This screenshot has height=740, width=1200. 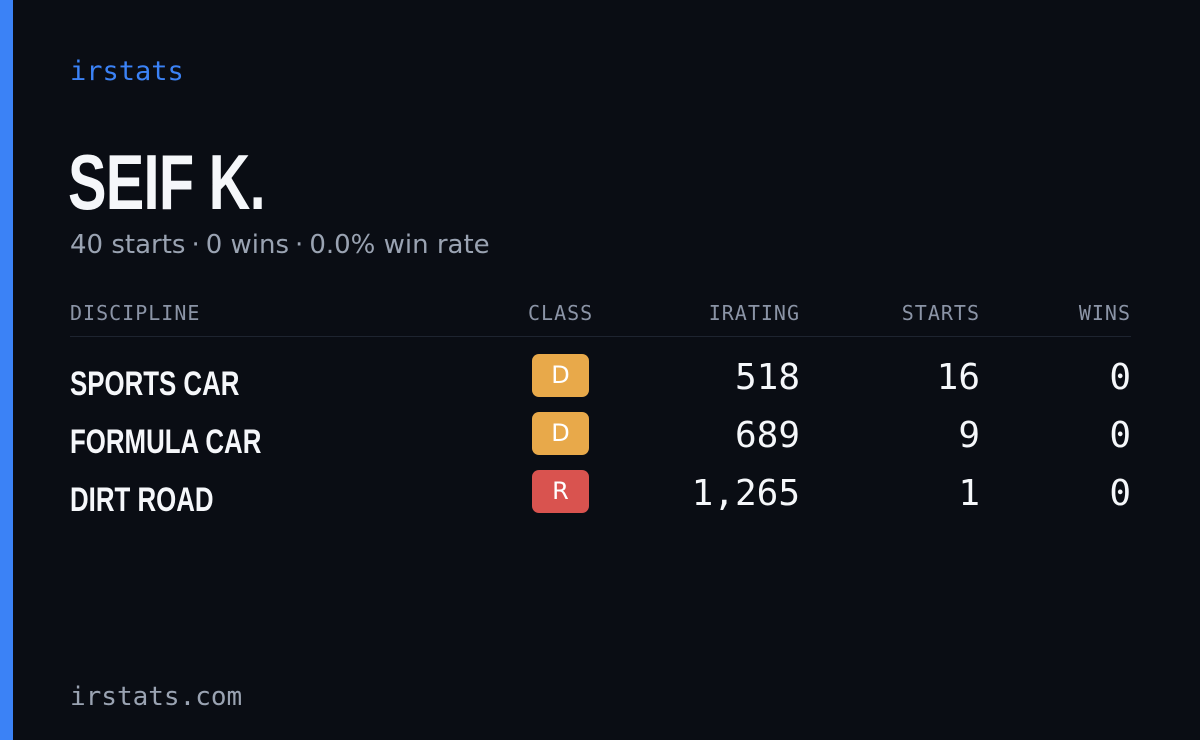 I want to click on discipline-label: SPORTS CAR, so click(x=155, y=384).